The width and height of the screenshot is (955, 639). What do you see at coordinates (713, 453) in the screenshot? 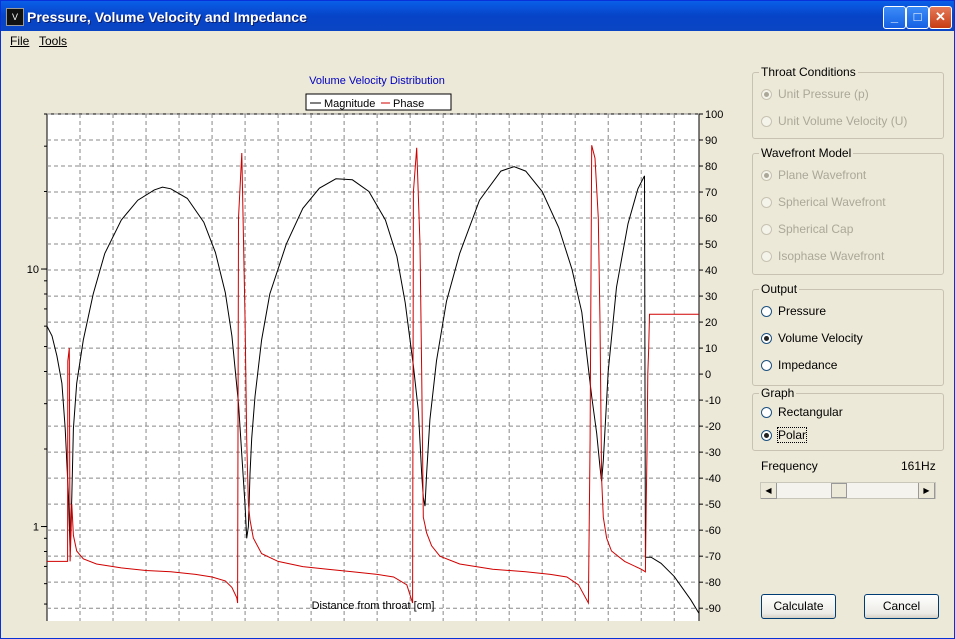
I see `y-right-tick-label: -30` at bounding box center [713, 453].